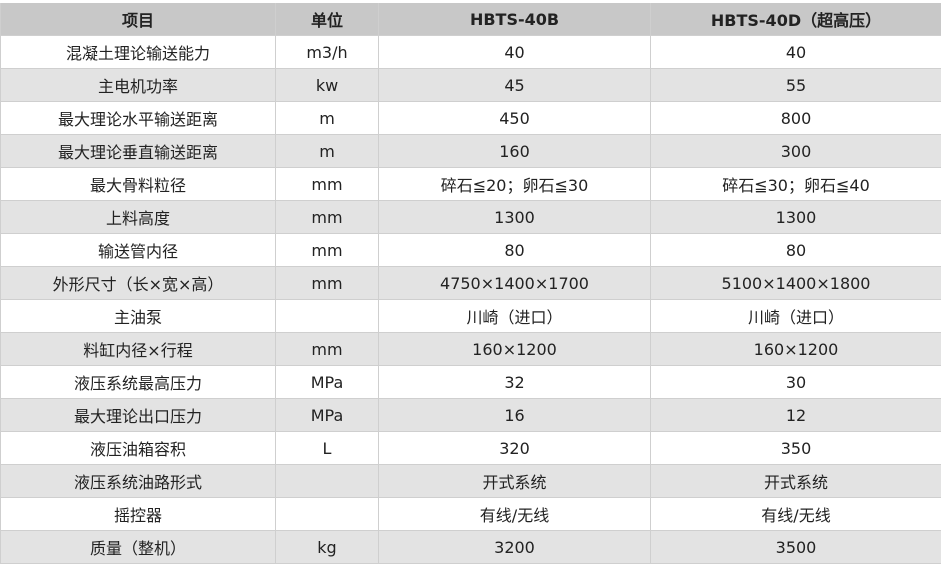 This screenshot has width=941, height=564. What do you see at coordinates (138, 382) in the screenshot?
I see `cell-item: 液压系统最高压力` at bounding box center [138, 382].